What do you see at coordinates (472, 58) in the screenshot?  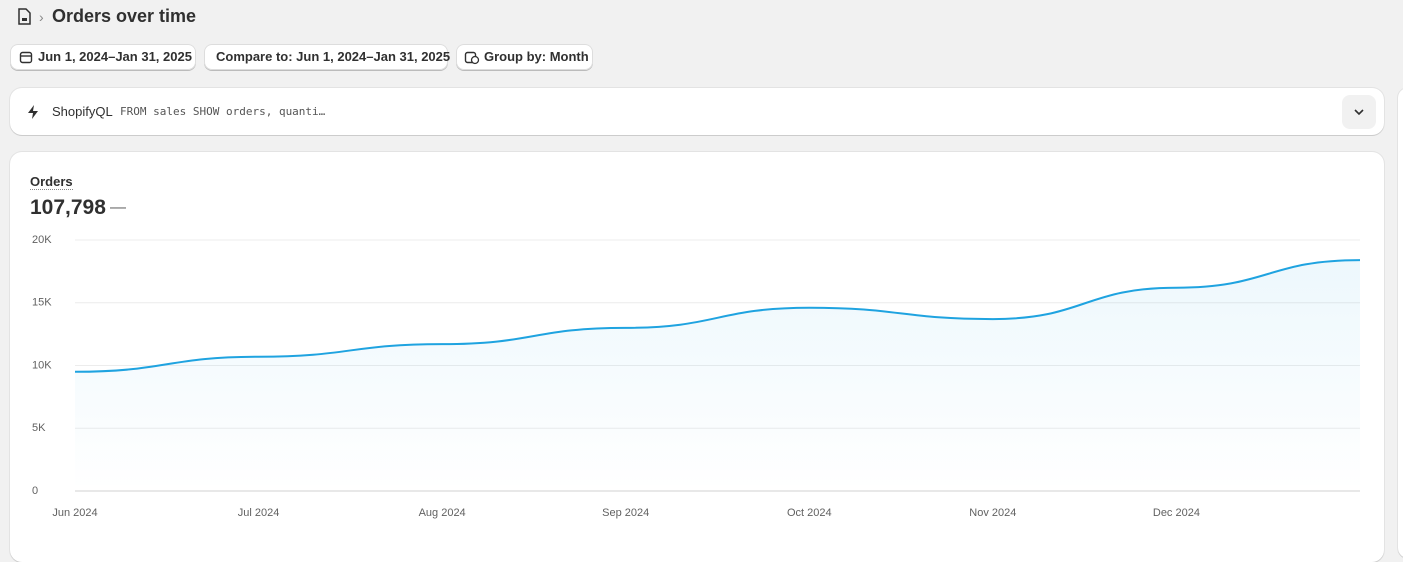 I see `calendar-clock-icon` at bounding box center [472, 58].